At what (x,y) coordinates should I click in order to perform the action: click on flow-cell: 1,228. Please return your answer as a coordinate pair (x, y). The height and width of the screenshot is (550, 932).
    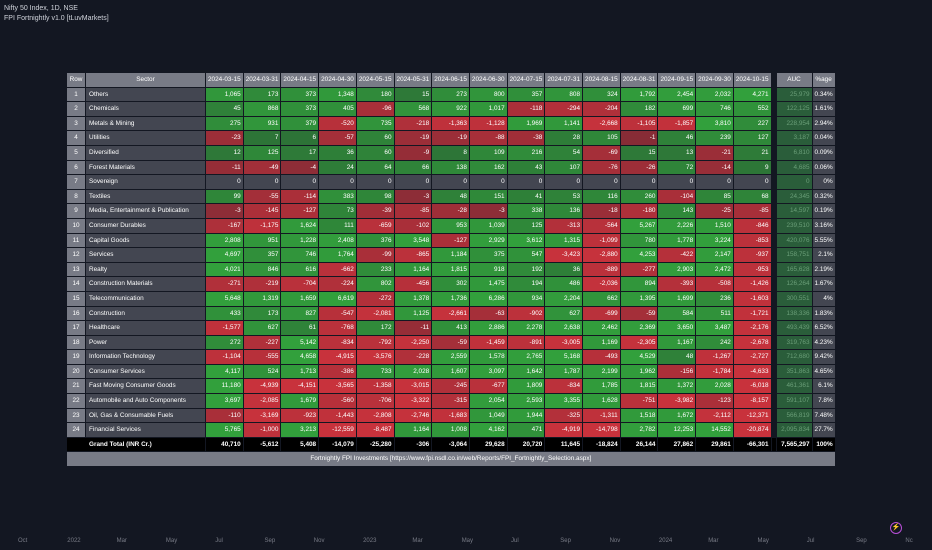
    Looking at the image, I should click on (300, 240).